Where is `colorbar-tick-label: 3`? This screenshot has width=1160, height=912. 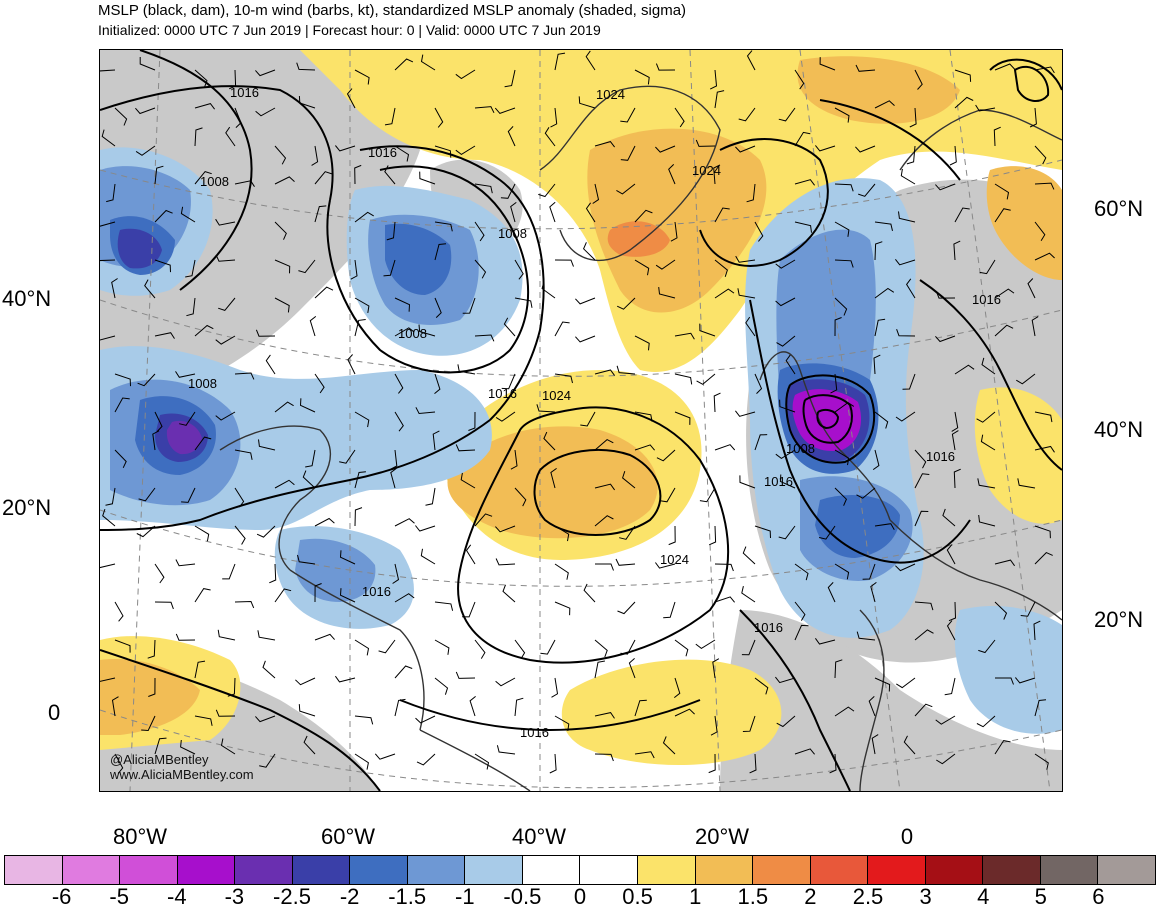
colorbar-tick-label: 3 is located at coordinates (925, 896).